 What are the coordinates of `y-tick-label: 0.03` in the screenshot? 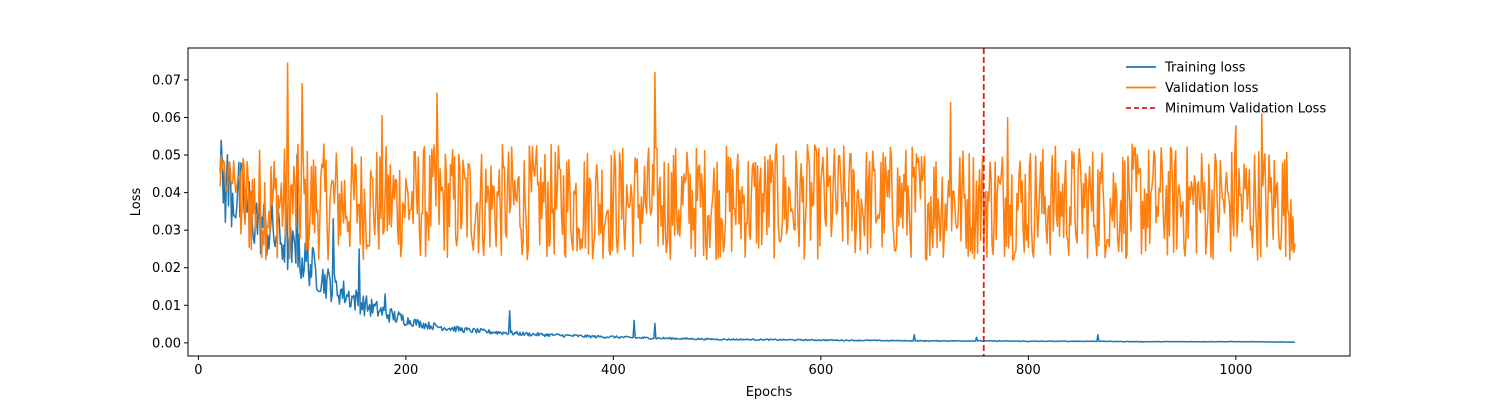 It's located at (166, 231).